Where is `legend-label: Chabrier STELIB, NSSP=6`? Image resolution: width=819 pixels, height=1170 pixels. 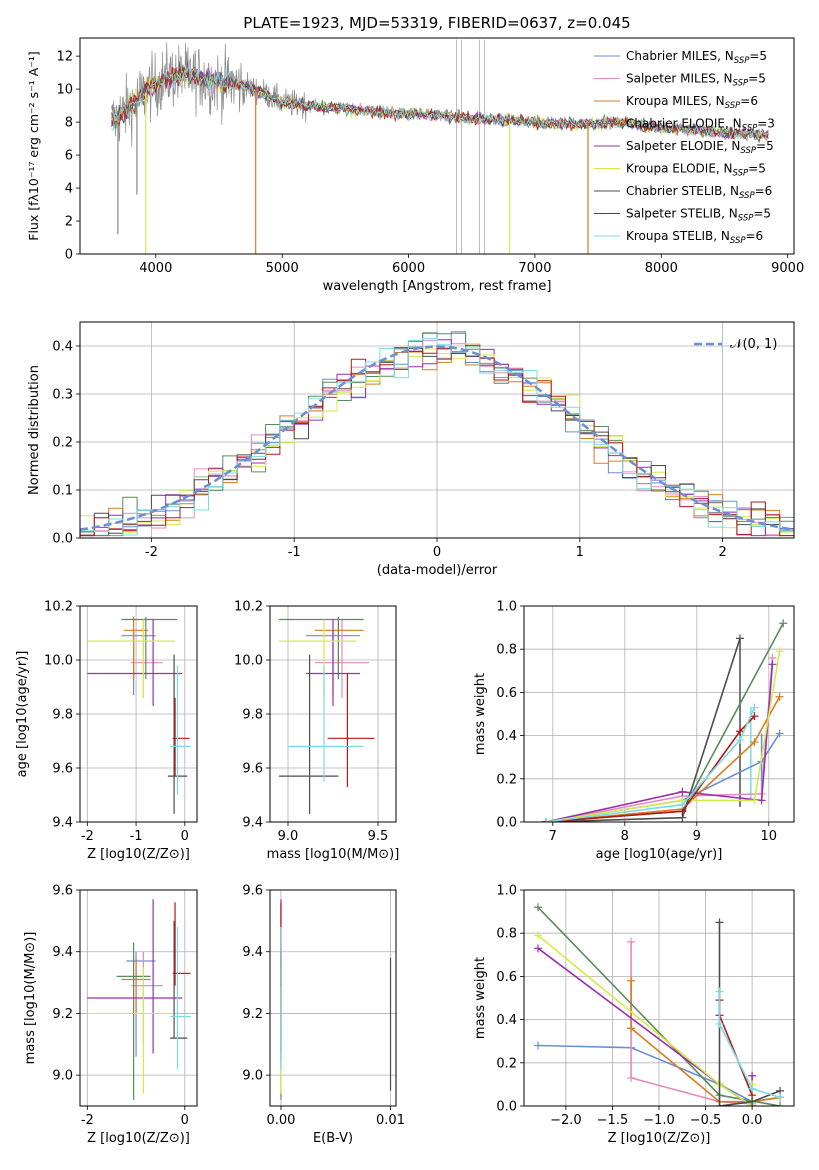
legend-label: Chabrier STELIB, NSSP=6 is located at coordinates (699, 192).